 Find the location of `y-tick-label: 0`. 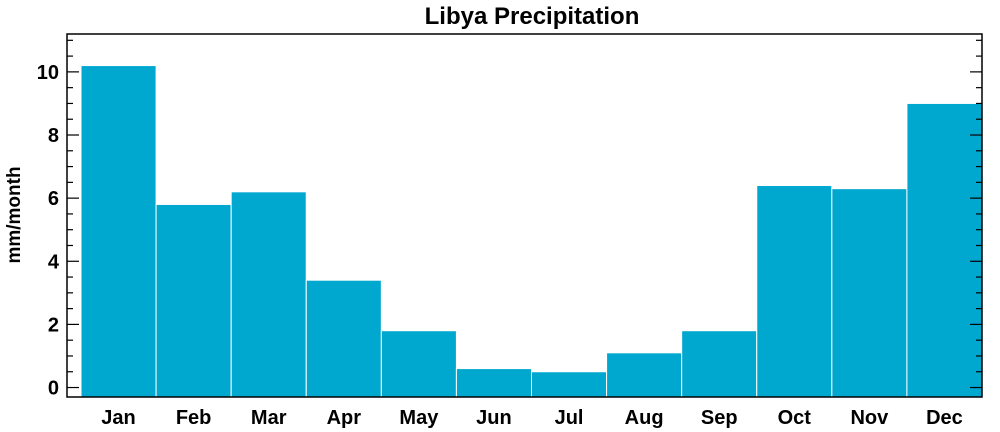

y-tick-label: 0 is located at coordinates (53, 389).